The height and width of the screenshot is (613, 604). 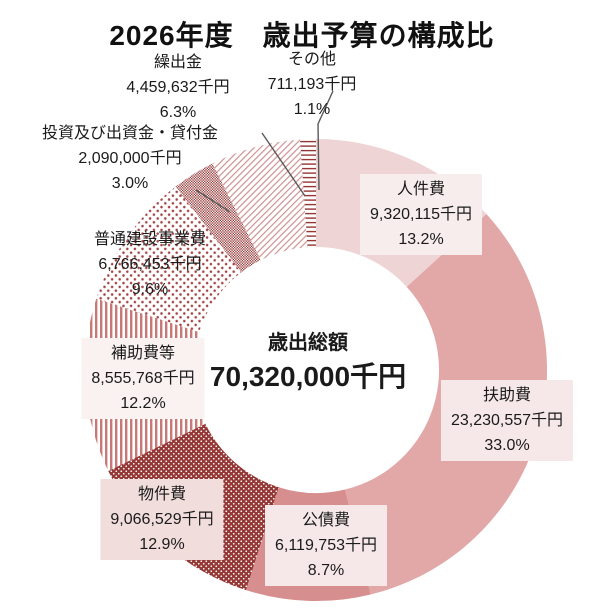 I want to click on segment-amount: 9,066,529千円, so click(x=162, y=519).